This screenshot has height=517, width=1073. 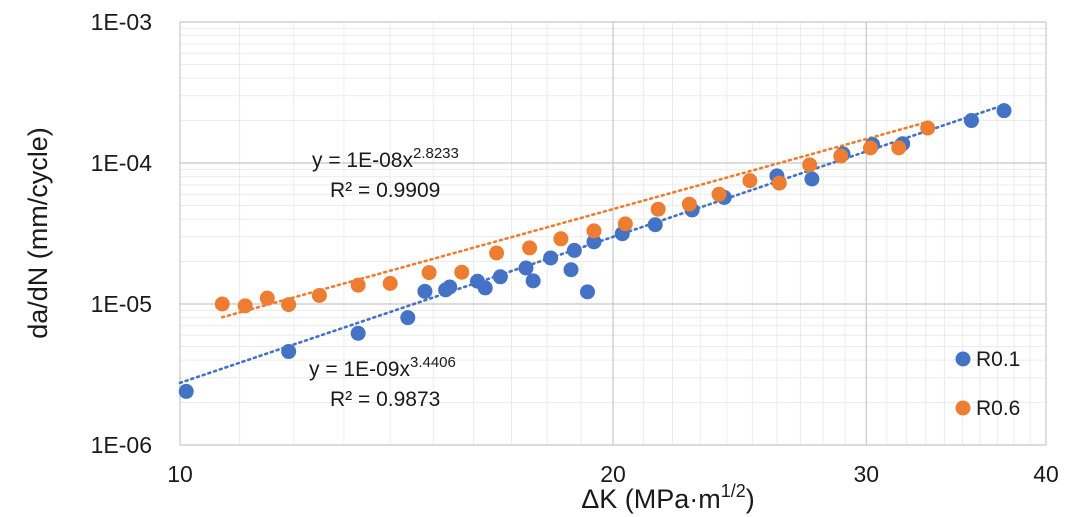 I want to click on equation-prefix-r06: y = 1E-08x, so click(x=362, y=160).